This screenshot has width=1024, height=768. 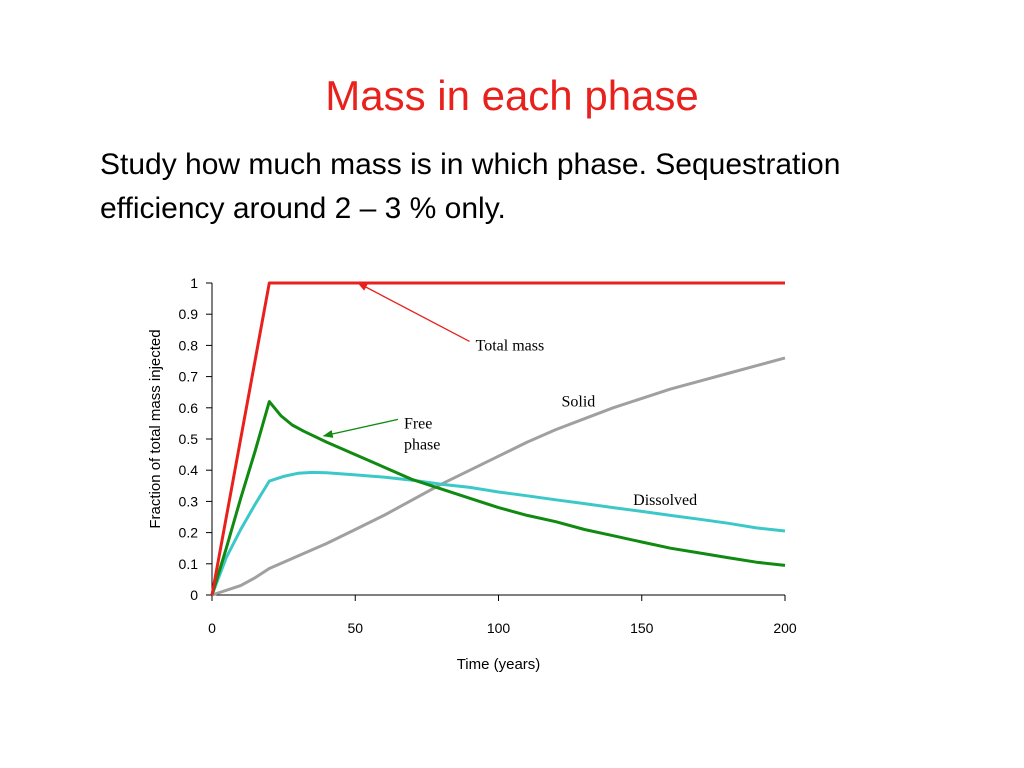 What do you see at coordinates (212, 628) in the screenshot?
I see `x-tick-label: 0` at bounding box center [212, 628].